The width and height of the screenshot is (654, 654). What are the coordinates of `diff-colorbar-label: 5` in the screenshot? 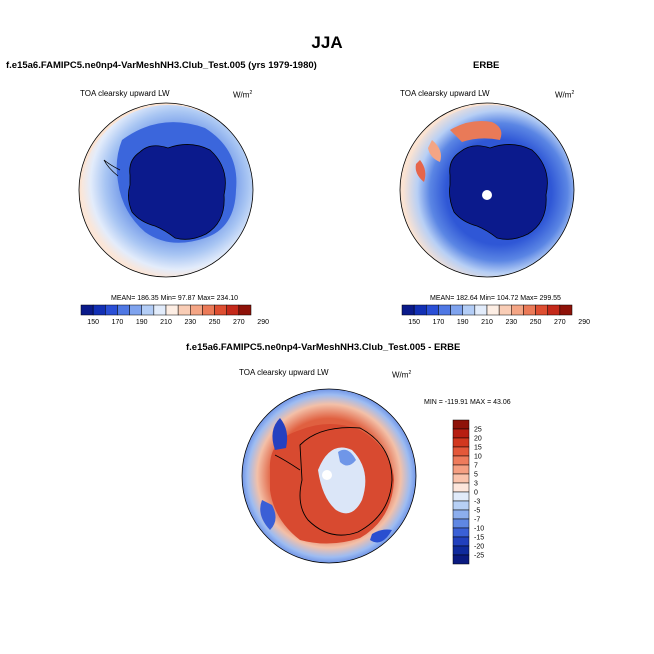 It's located at (476, 475).